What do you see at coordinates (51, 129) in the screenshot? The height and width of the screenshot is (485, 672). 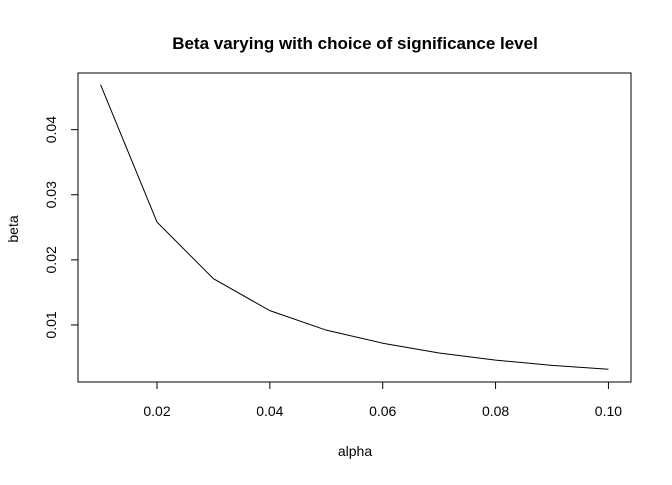 I see `y-tick-label: 0.04` at bounding box center [51, 129].